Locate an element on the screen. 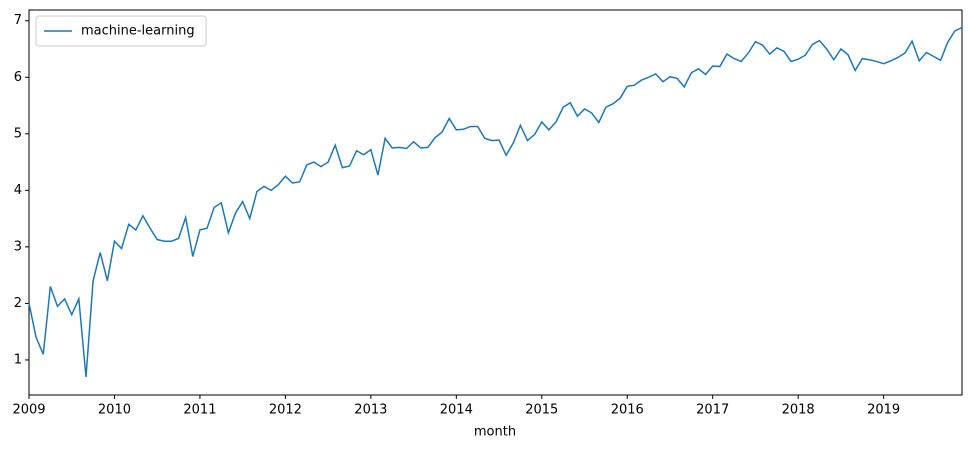  y-tick-label: 3 is located at coordinates (18, 246).